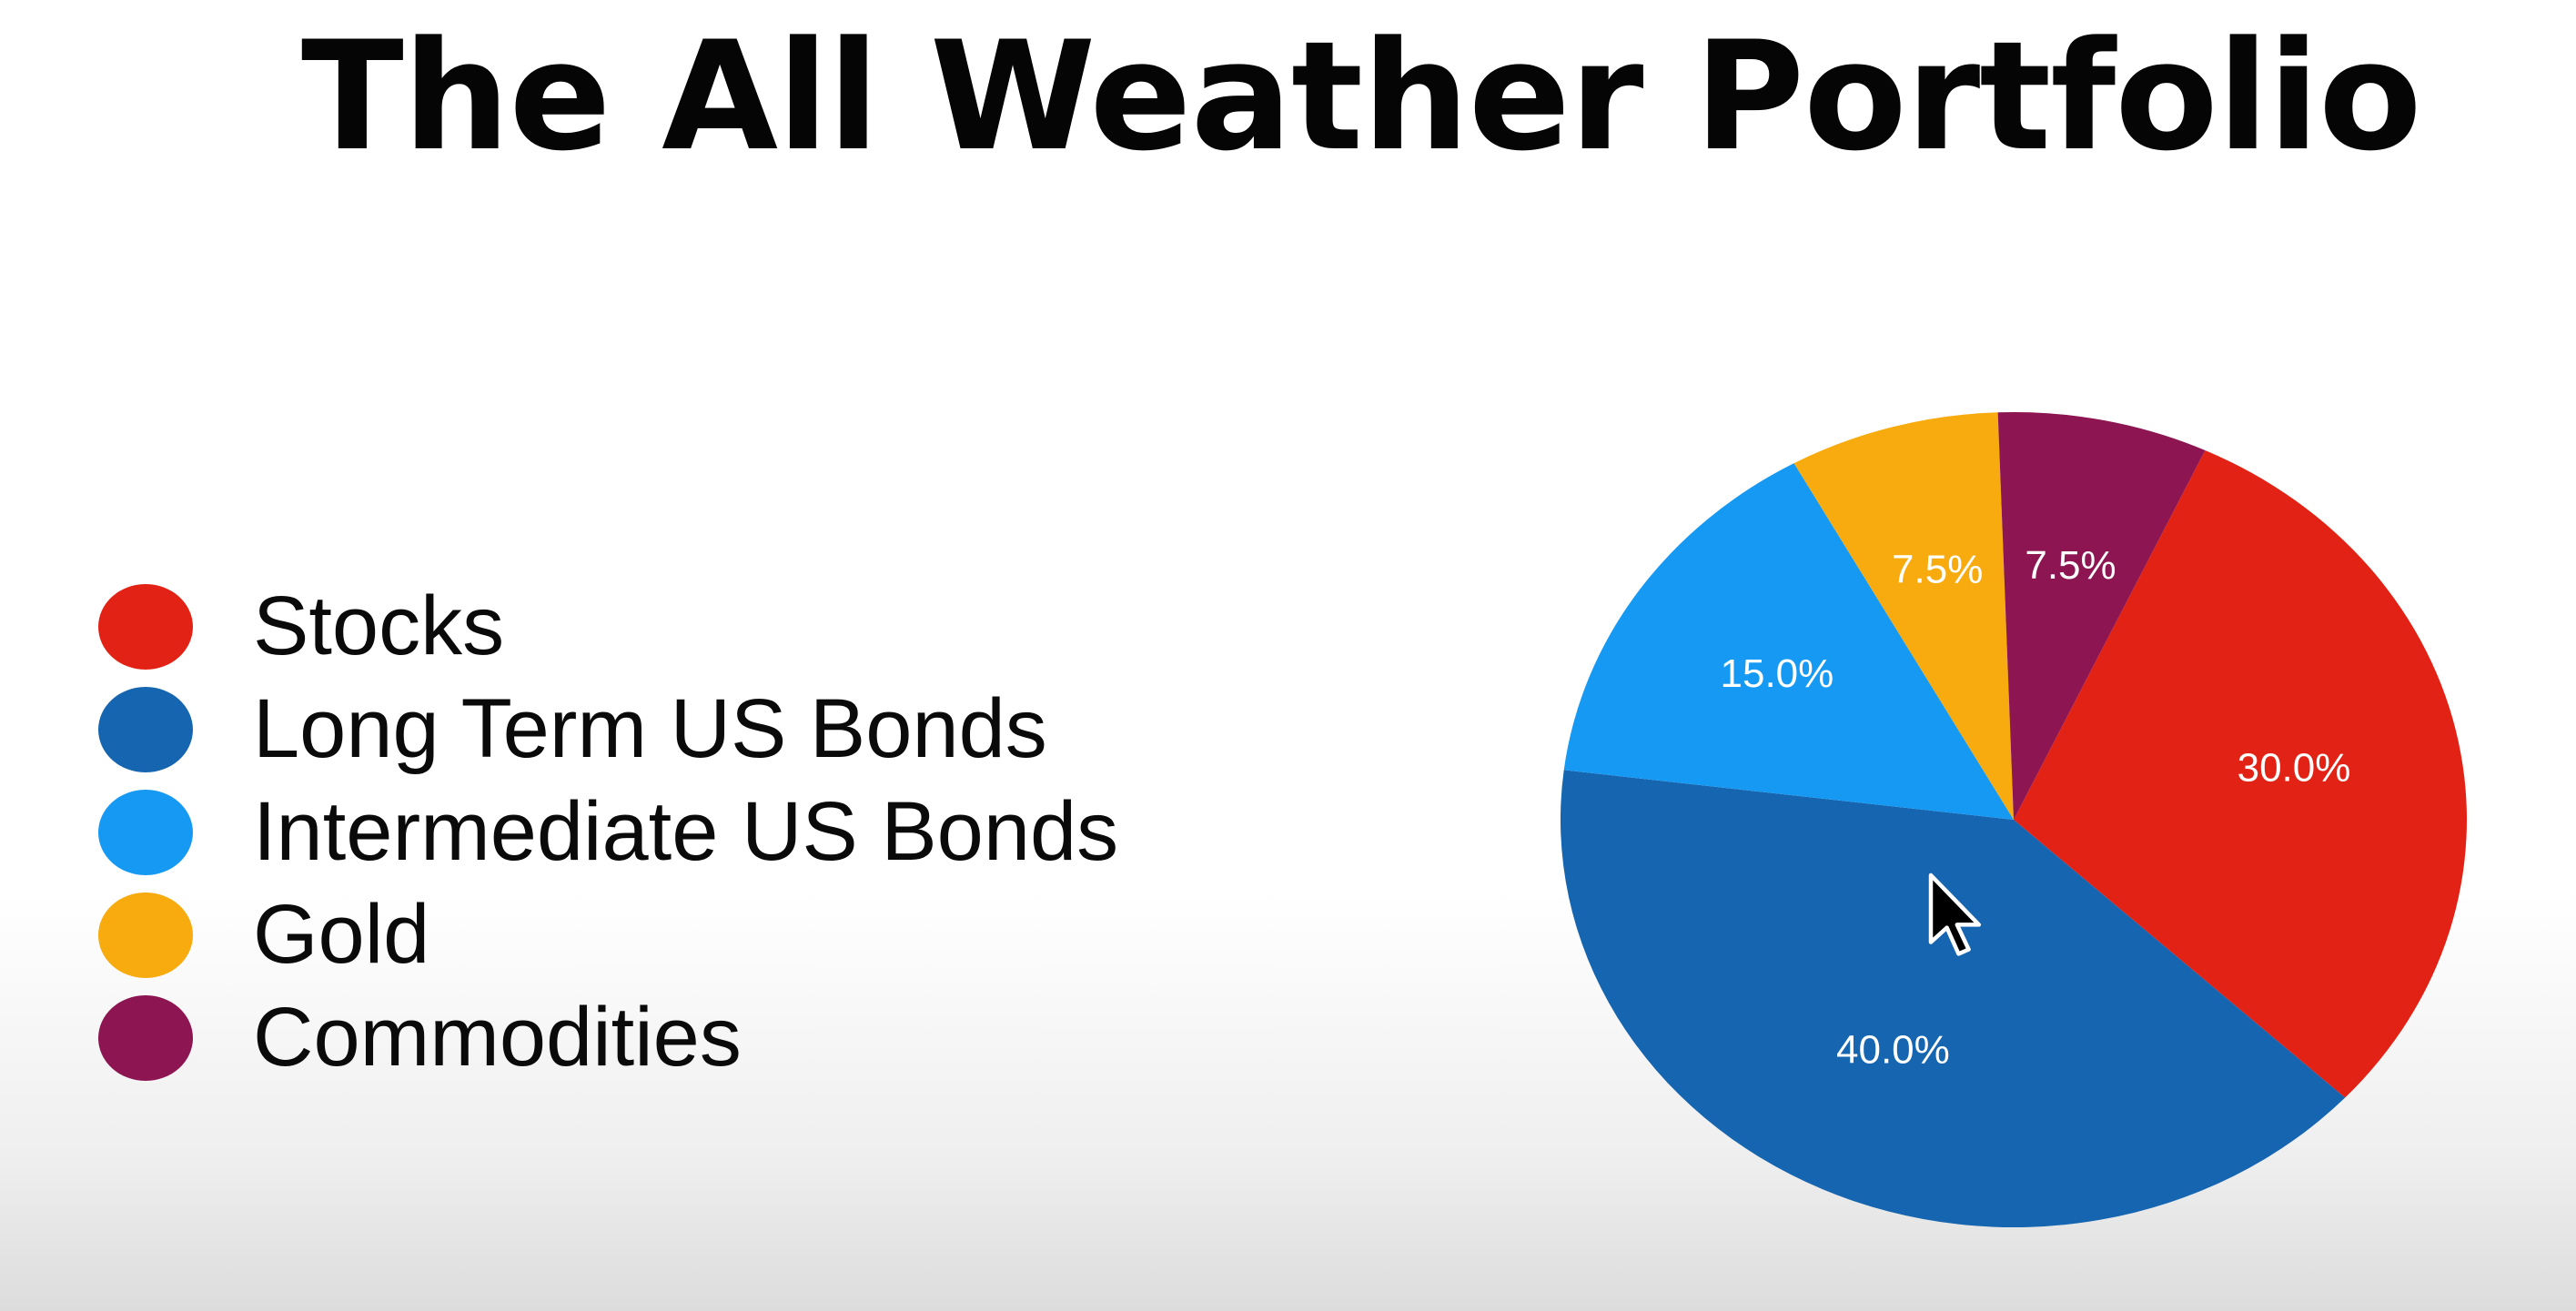 The height and width of the screenshot is (1311, 2576). I want to click on pie-slice-stocks, so click(2241, 773).